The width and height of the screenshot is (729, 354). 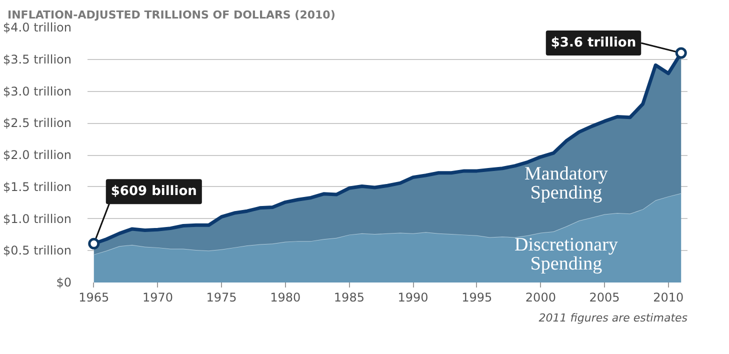 I want to click on y-tick-label: $4.0 trillion, so click(x=37, y=27).